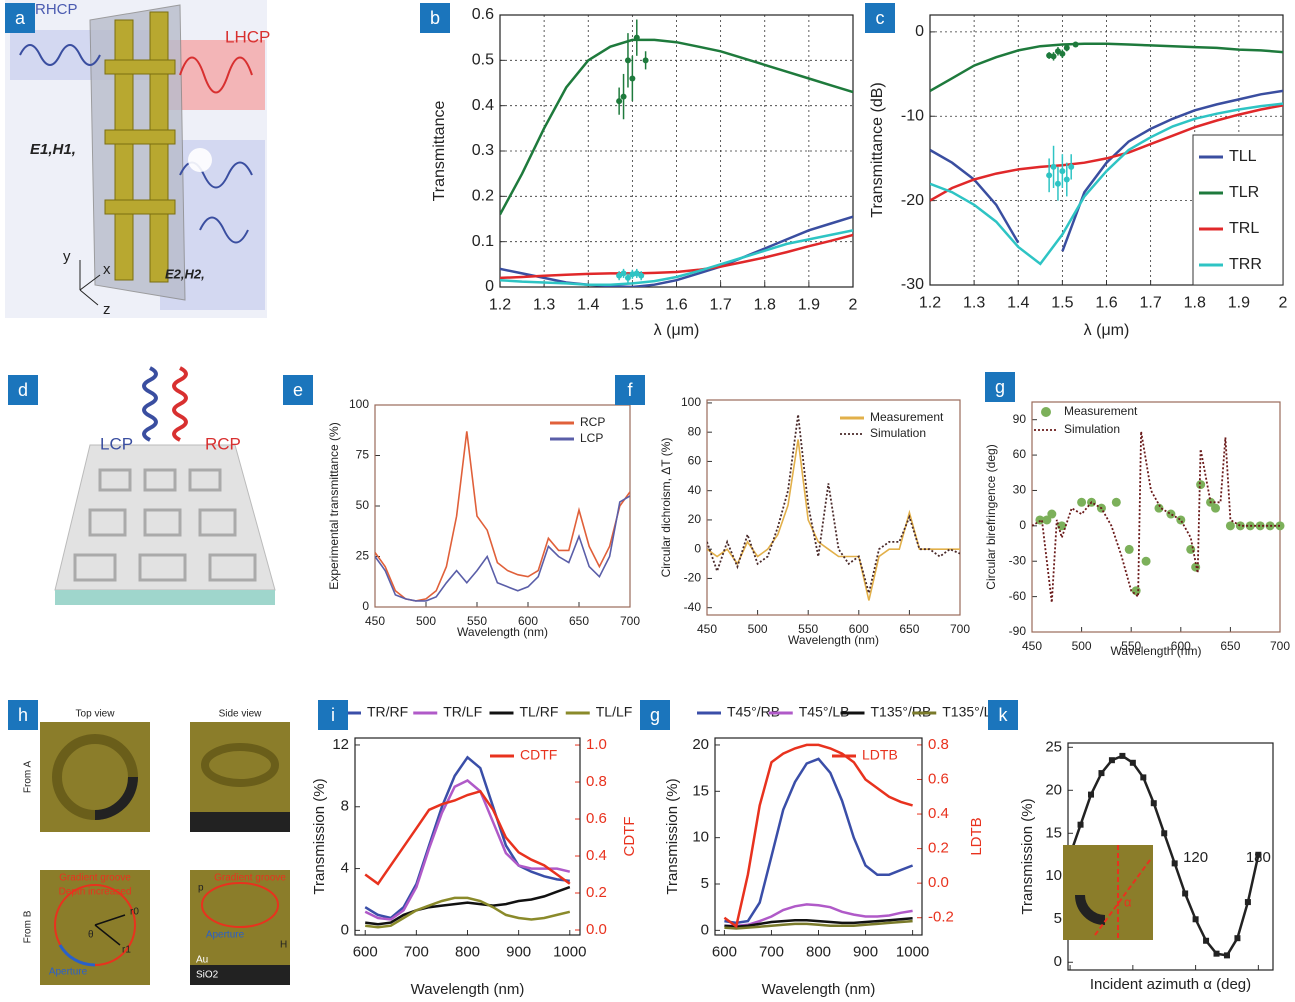  Describe the element at coordinates (340, 744) in the screenshot. I see `y-tick-label: 12` at that location.